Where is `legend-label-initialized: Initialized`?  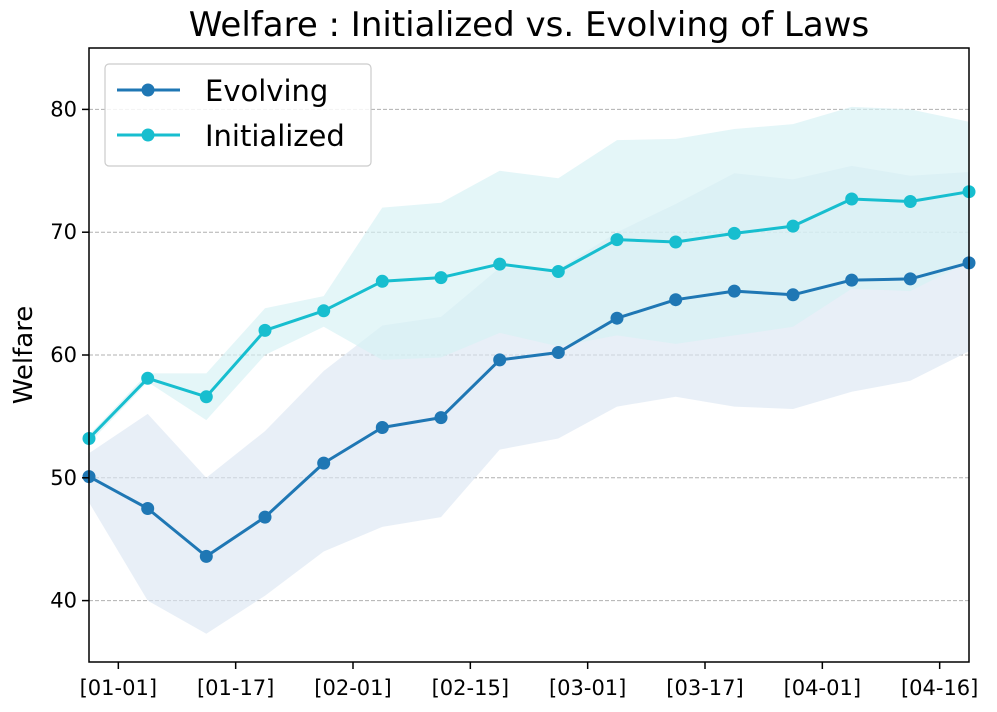 legend-label-initialized: Initialized is located at coordinates (275, 136).